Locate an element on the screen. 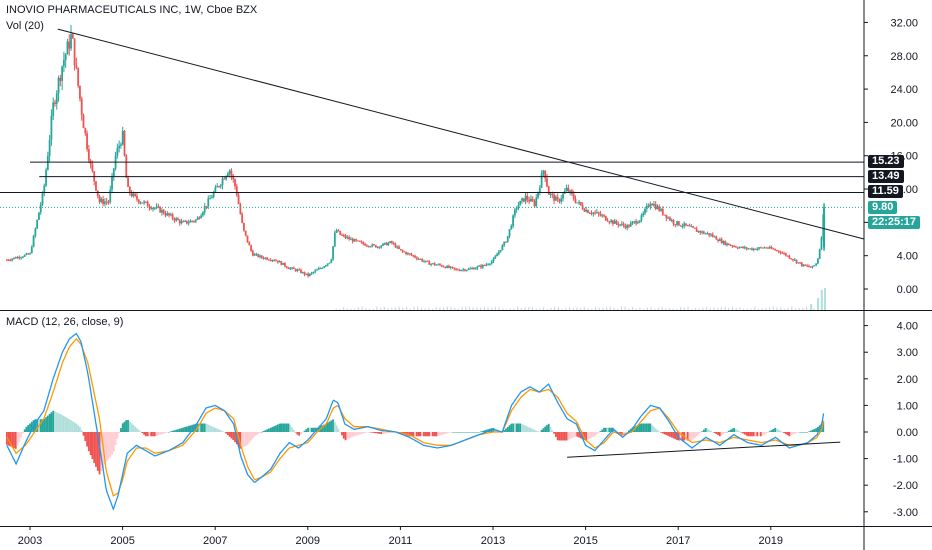 This screenshot has height=550, width=932. level-badge-11: 11.59 is located at coordinates (885, 191).